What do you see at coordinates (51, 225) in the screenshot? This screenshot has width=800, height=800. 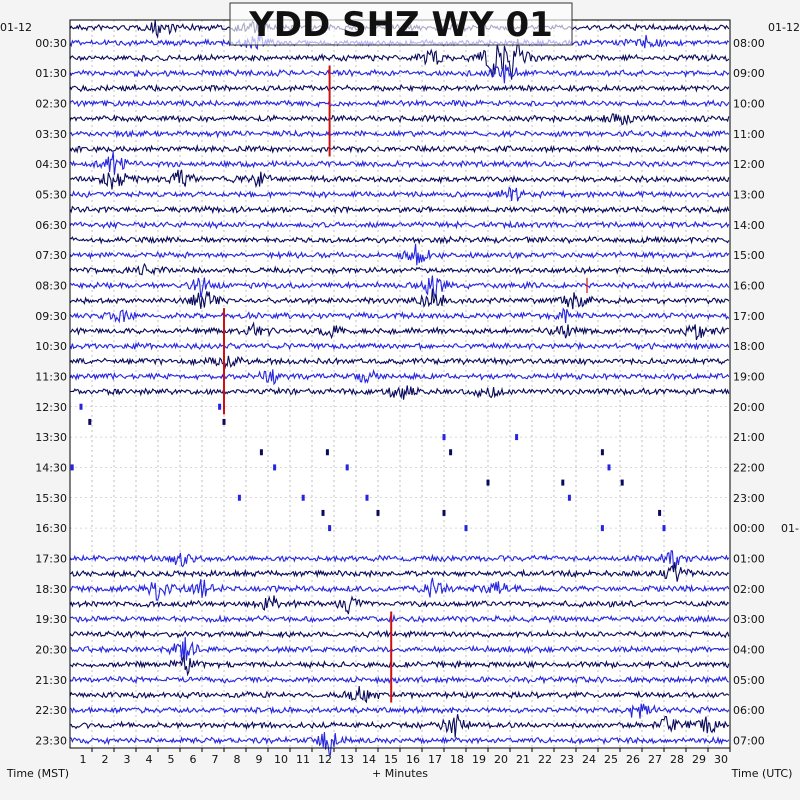 I see `left-time-tick-label: 06:30` at bounding box center [51, 225].